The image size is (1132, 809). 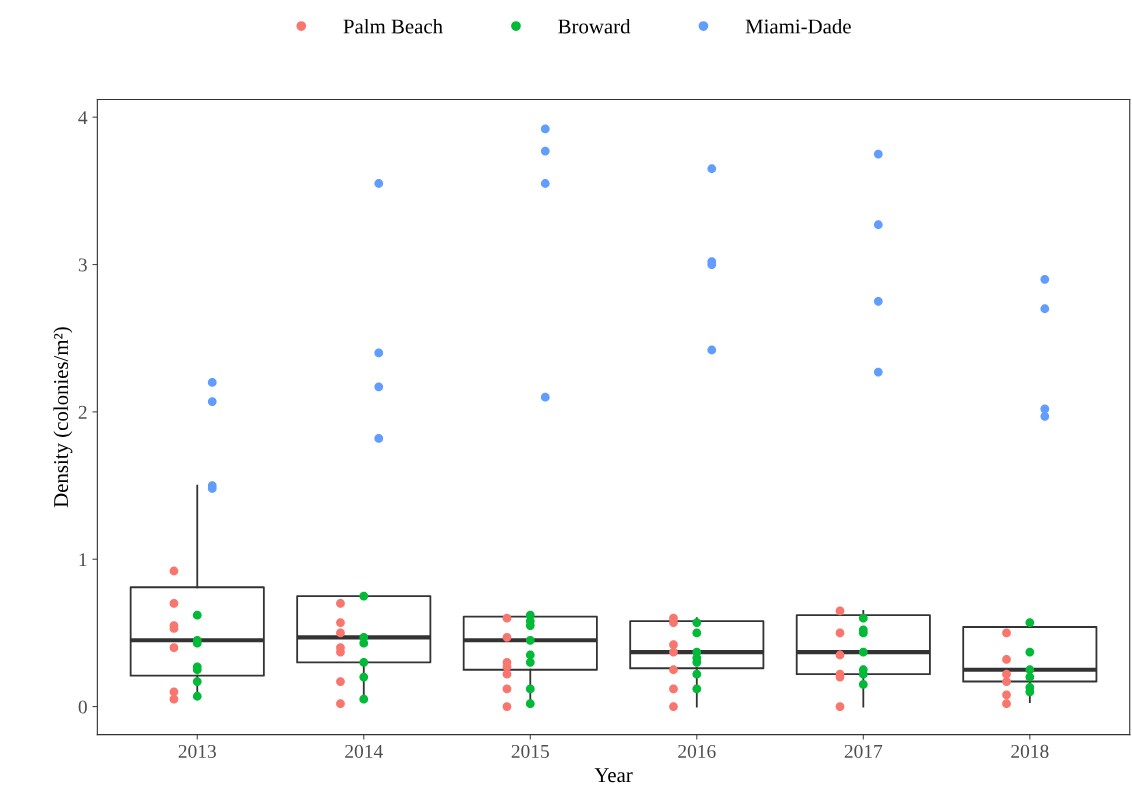 What do you see at coordinates (798, 26) in the screenshot?
I see `legend-label: Miami-Dade` at bounding box center [798, 26].